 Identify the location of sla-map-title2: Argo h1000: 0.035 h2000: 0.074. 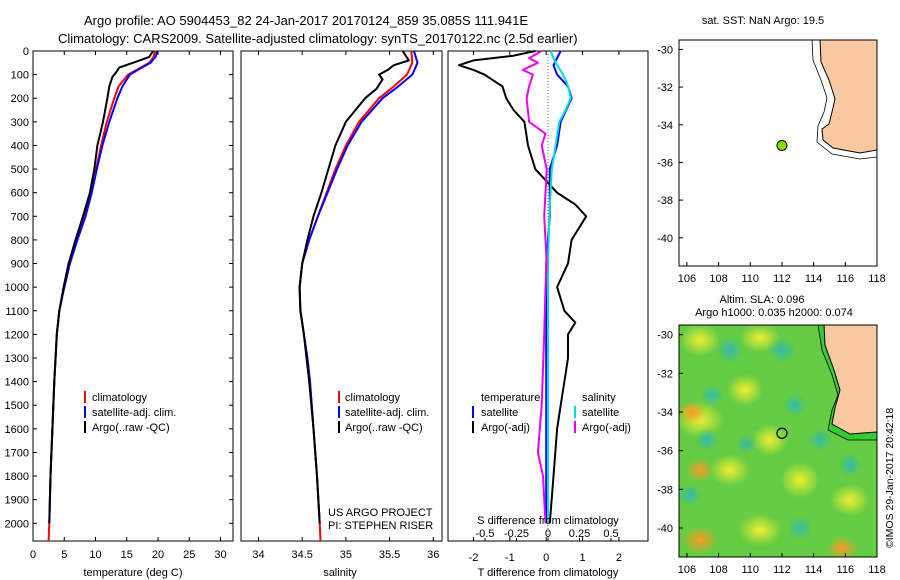
(774, 313).